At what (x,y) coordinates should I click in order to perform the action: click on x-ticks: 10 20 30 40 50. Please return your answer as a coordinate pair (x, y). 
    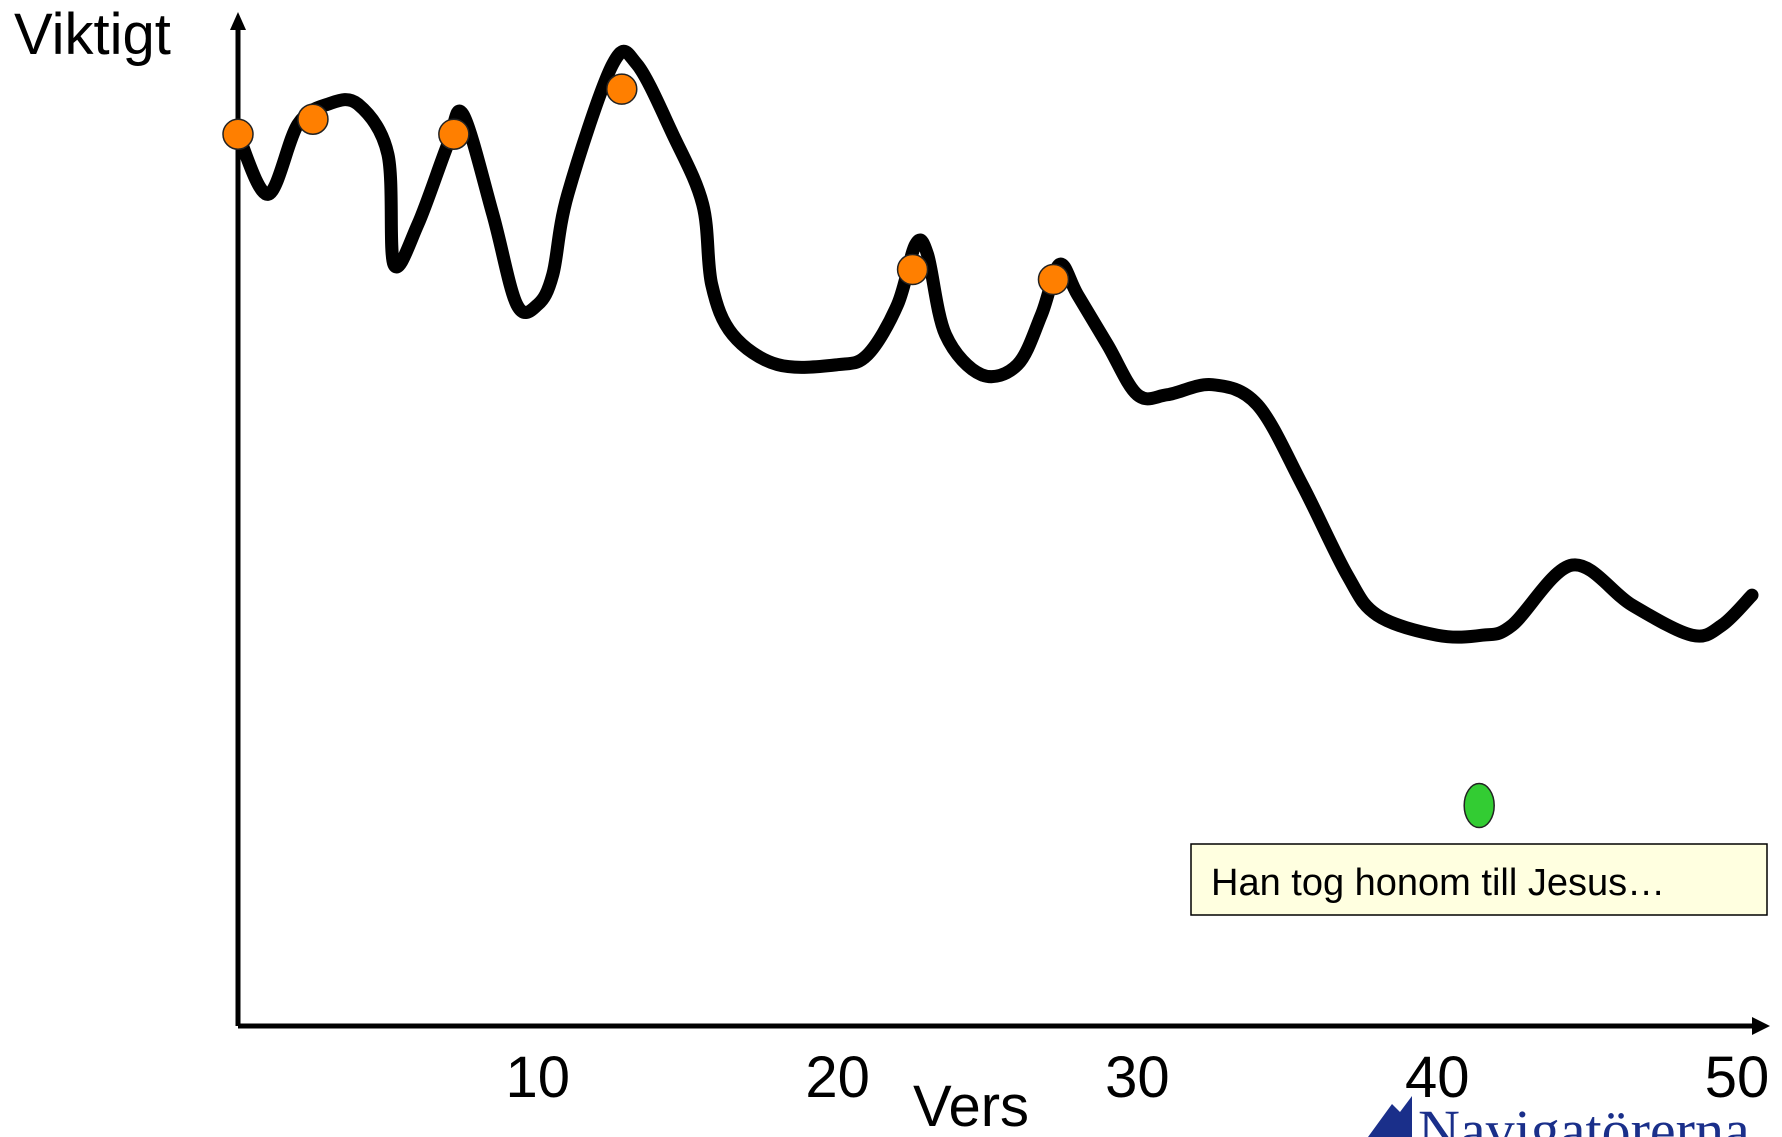
    Looking at the image, I should click on (1138, 1077).